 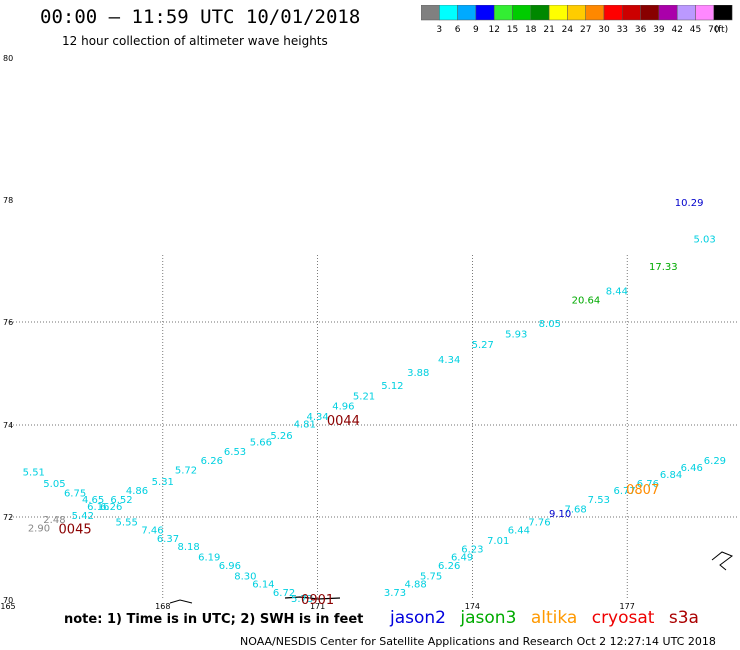 What do you see at coordinates (683, 618) in the screenshot?
I see `satellite-s3a: s3a` at bounding box center [683, 618].